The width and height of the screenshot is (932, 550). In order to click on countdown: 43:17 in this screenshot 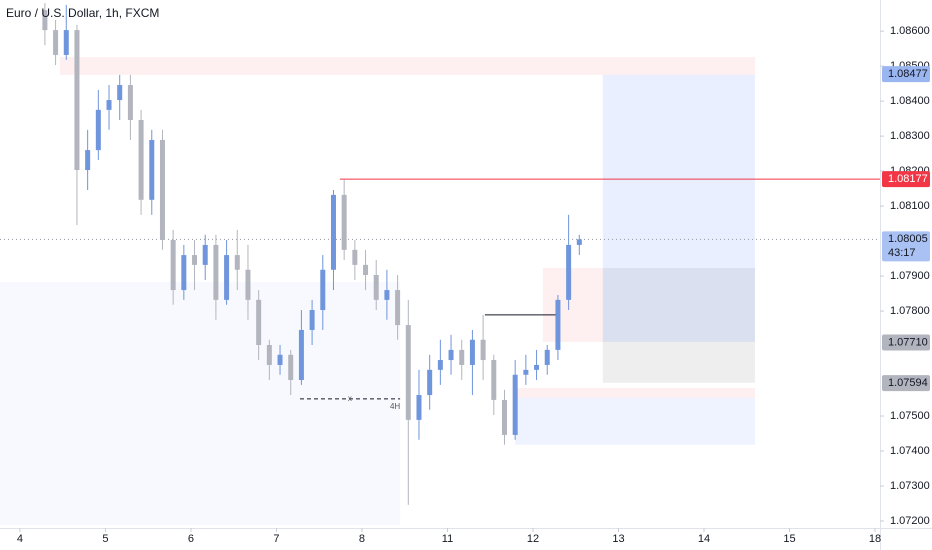, I will do `click(902, 253)`.